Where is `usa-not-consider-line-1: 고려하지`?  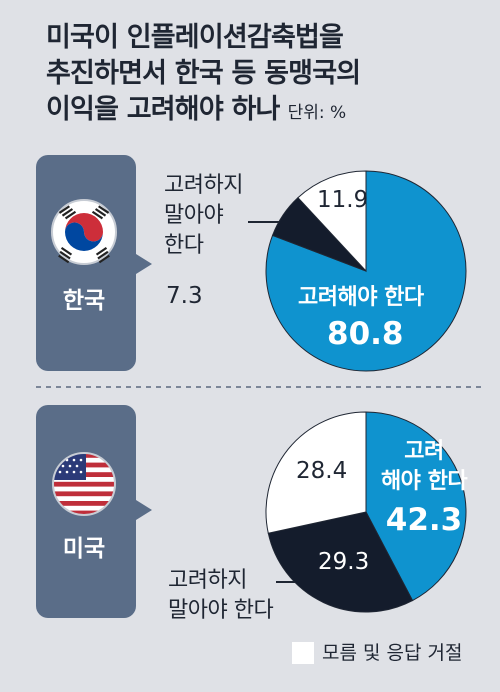
usa-not-consider-line-1: 고려하지 is located at coordinates (207, 580).